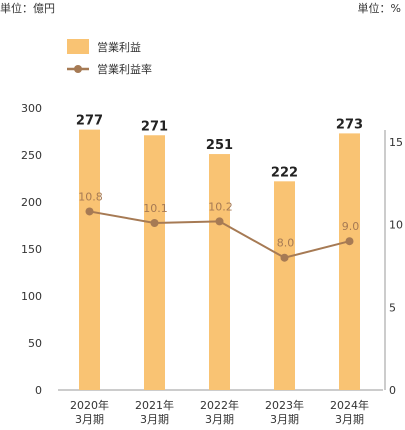  Describe the element at coordinates (109, 57) in the screenshot. I see `legend: 営業利益 営業利益率` at that location.